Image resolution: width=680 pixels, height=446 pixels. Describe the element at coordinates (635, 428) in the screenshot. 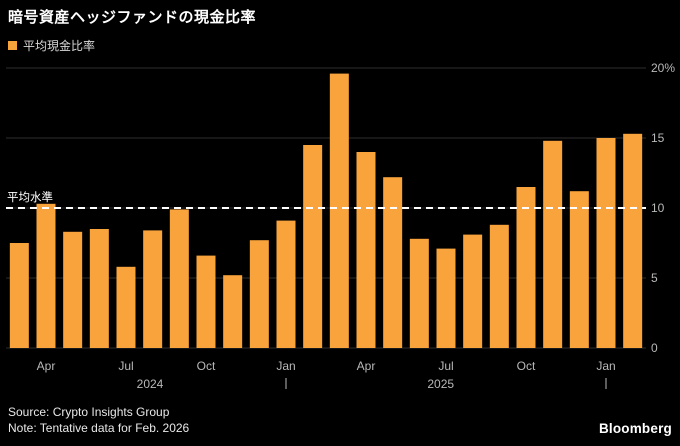

I see `bloomberg-logo: Bloomberg` at that location.